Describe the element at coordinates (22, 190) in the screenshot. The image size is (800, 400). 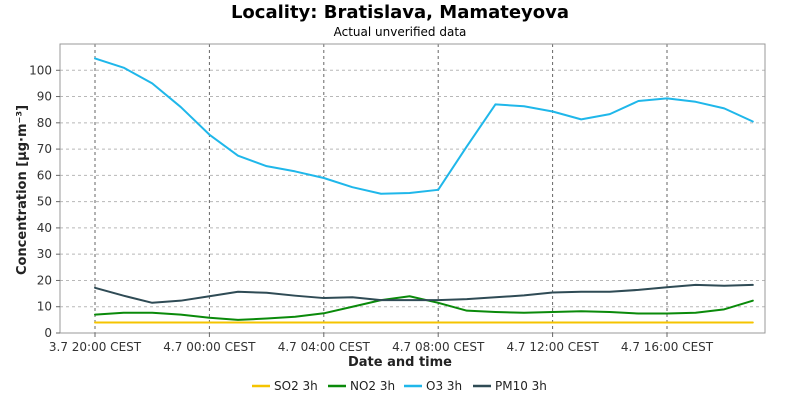
I see `y-axis-title: Concentration [µg·m⁻³]` at that location.